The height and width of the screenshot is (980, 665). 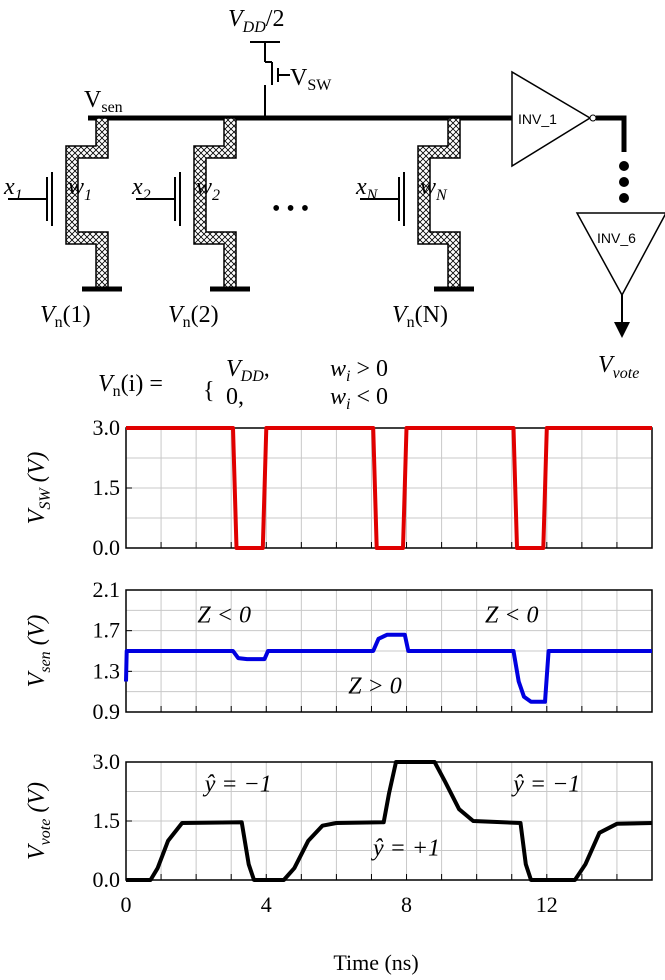 I want to click on x-tick-label: 0, so click(x=126, y=904).